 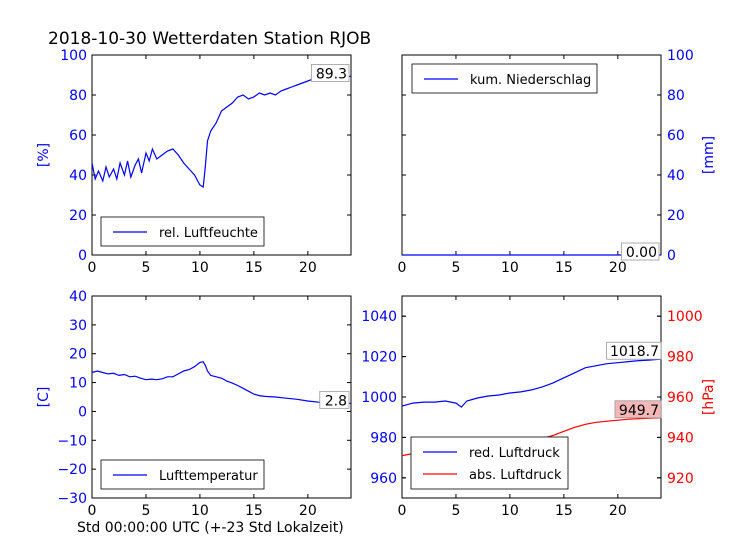 I want to click on y-tick-label: 1040, so click(x=379, y=317).